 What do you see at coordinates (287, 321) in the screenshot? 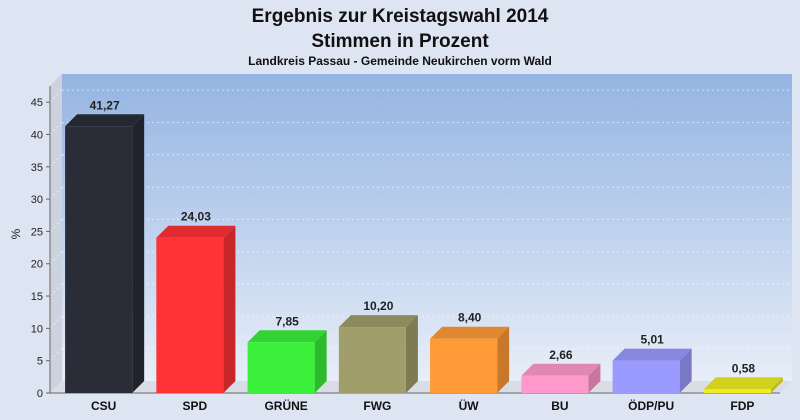
I see `value-label: 7,85` at bounding box center [287, 321].